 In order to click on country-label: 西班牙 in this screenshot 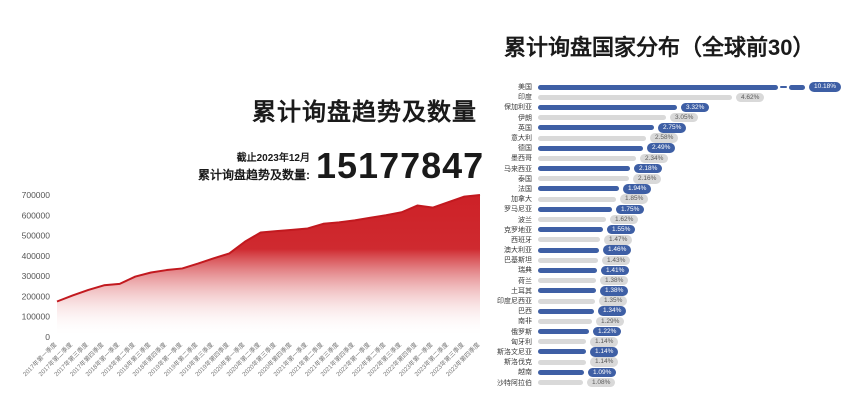, I will do `click(521, 240)`.